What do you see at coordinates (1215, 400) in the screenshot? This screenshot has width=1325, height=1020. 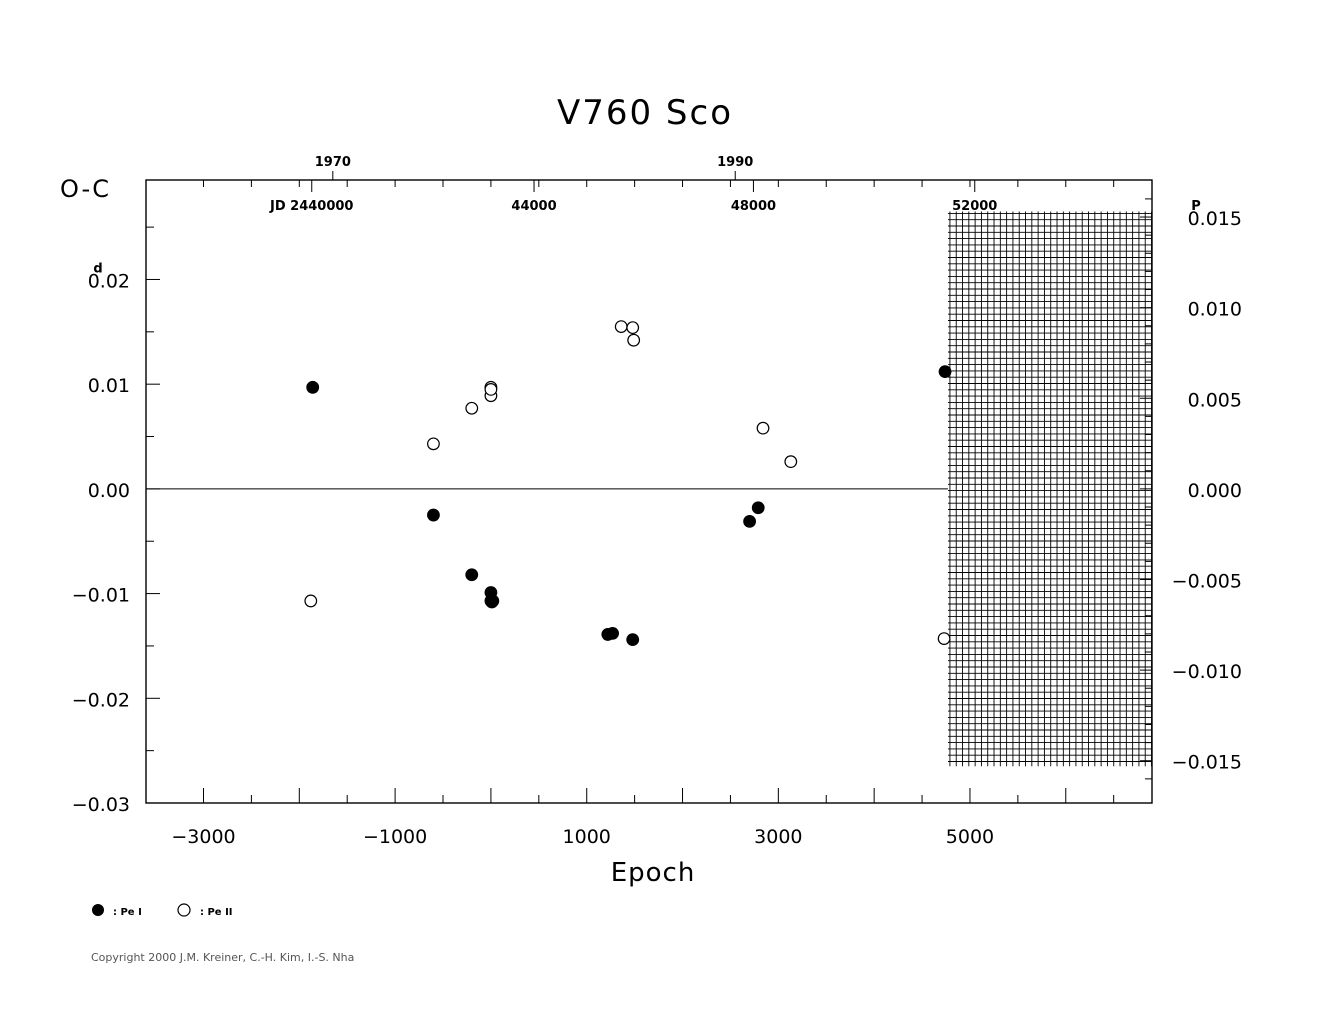 I see `right-tick-label: 0.005` at bounding box center [1215, 400].